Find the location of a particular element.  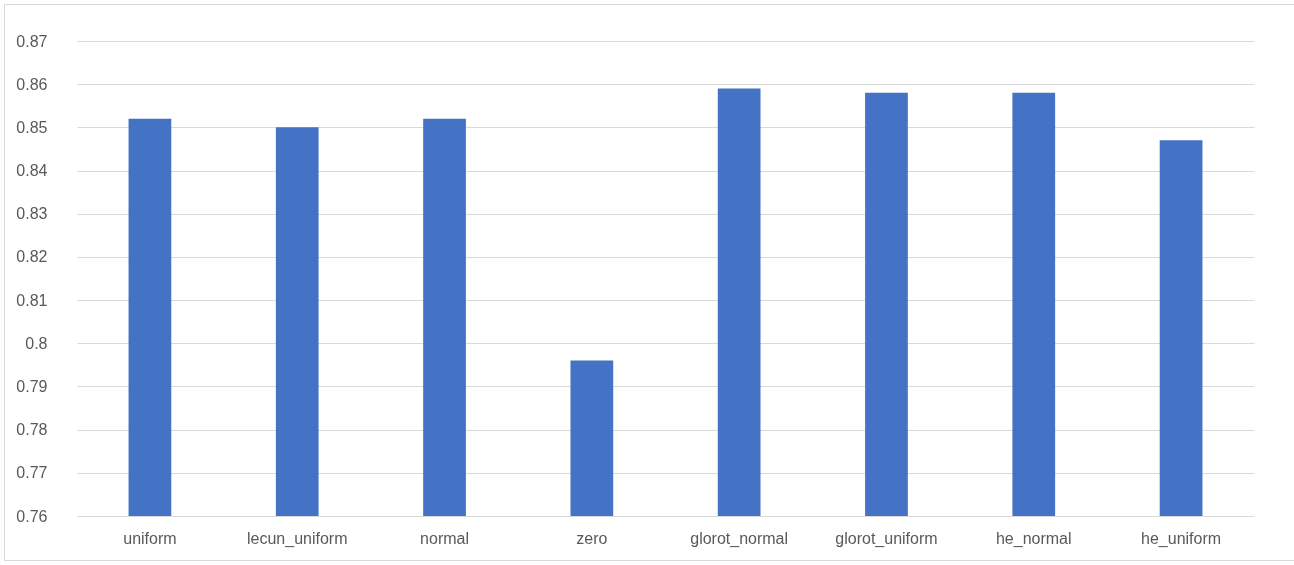

x-tick-label: uniform is located at coordinates (150, 538).